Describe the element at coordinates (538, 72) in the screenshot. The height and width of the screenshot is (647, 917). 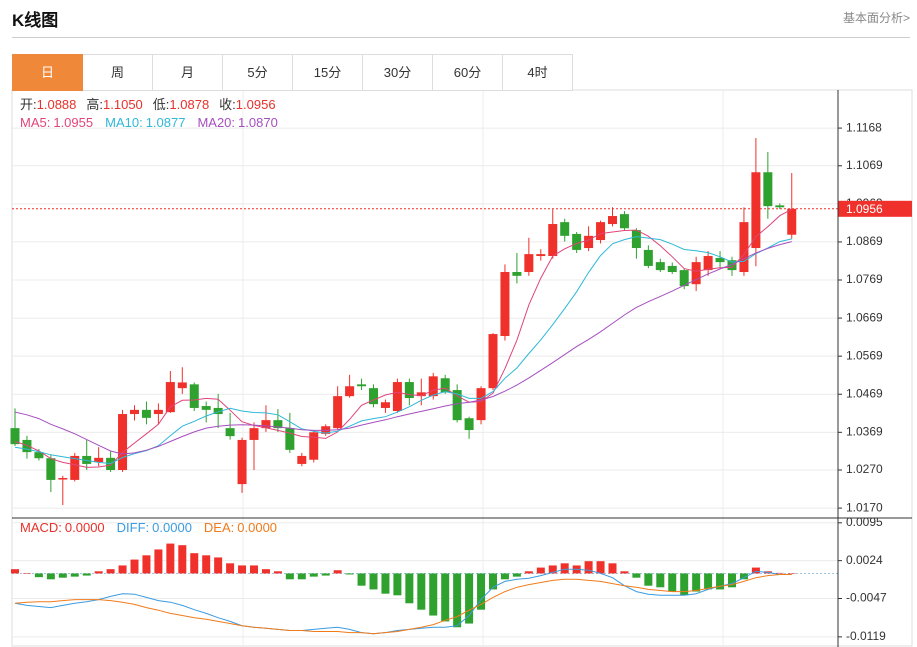
I see `tab: 4时` at that location.